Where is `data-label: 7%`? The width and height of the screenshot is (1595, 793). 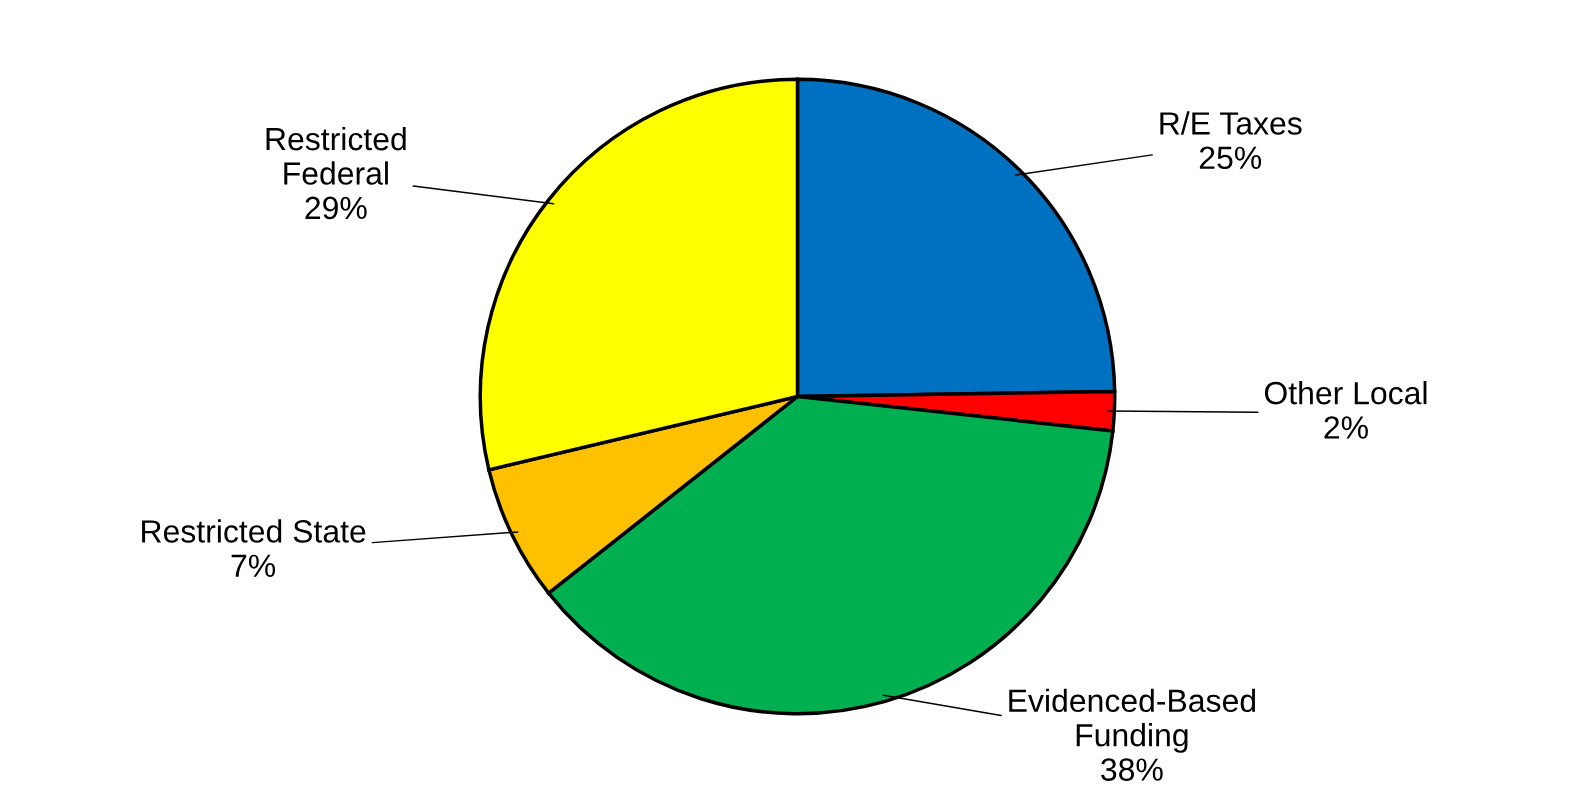
data-label: 7% is located at coordinates (253, 566).